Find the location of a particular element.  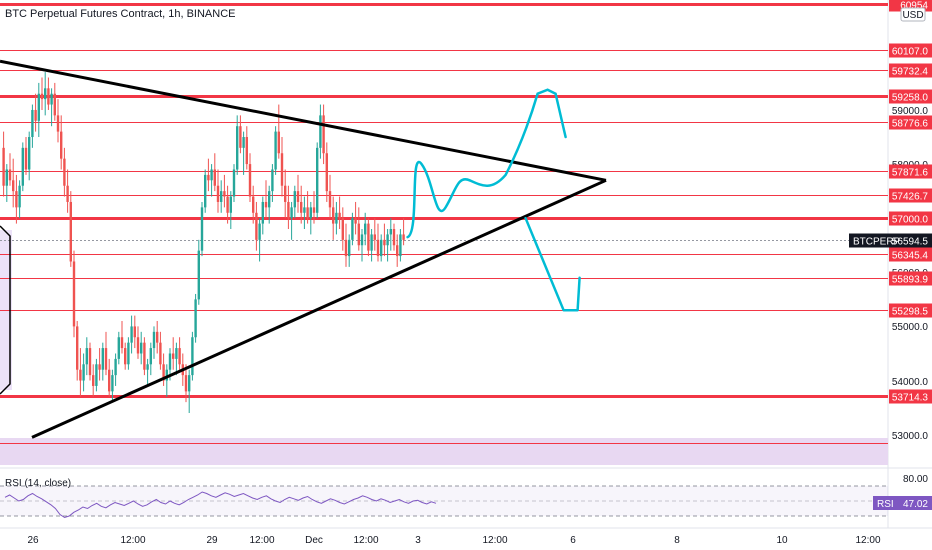

level-label-2: 59732.4 is located at coordinates (910, 70).